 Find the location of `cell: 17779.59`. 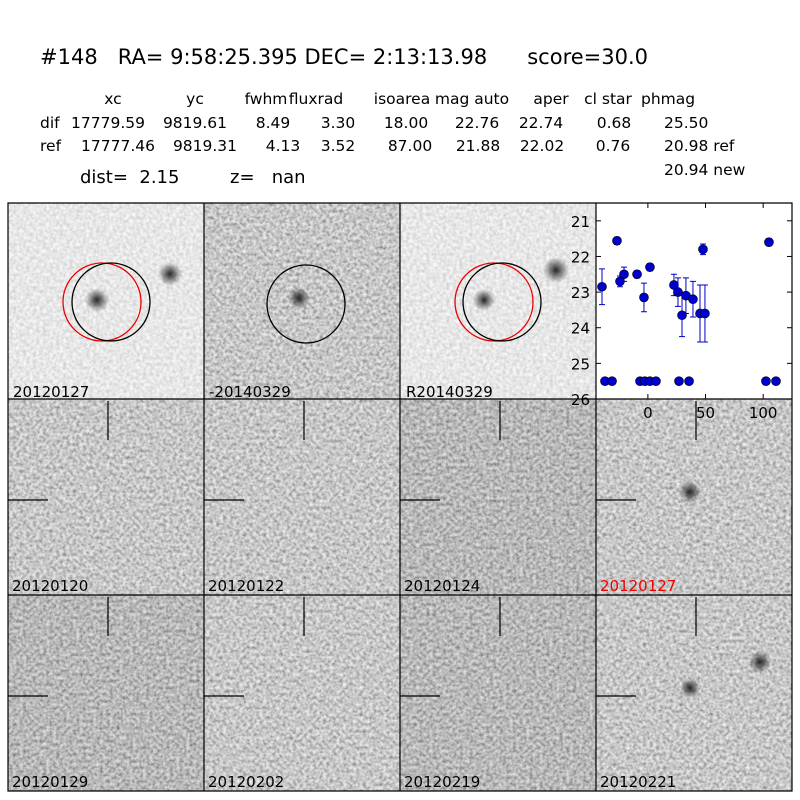

cell: 17779.59 is located at coordinates (108, 123).